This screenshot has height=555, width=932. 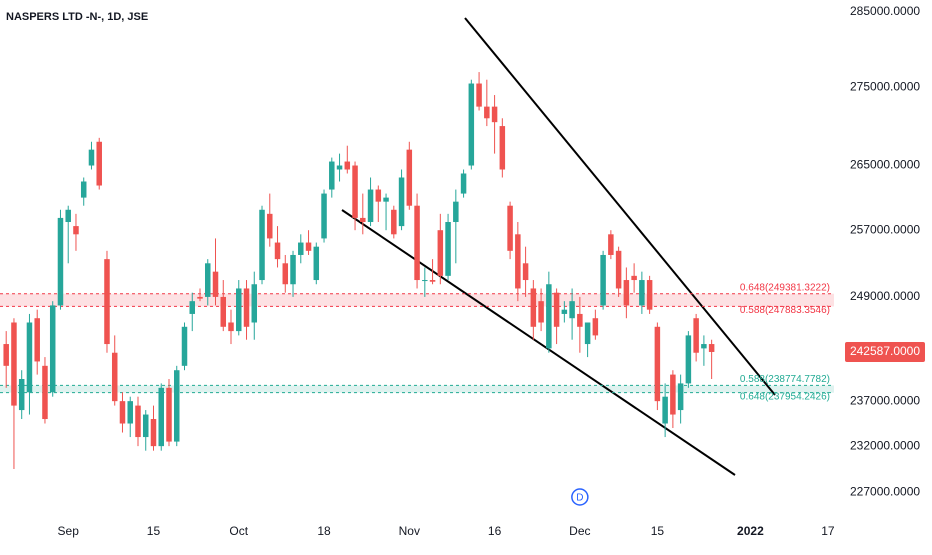 I want to click on y-tick-label: 285000.0000, so click(x=885, y=11).